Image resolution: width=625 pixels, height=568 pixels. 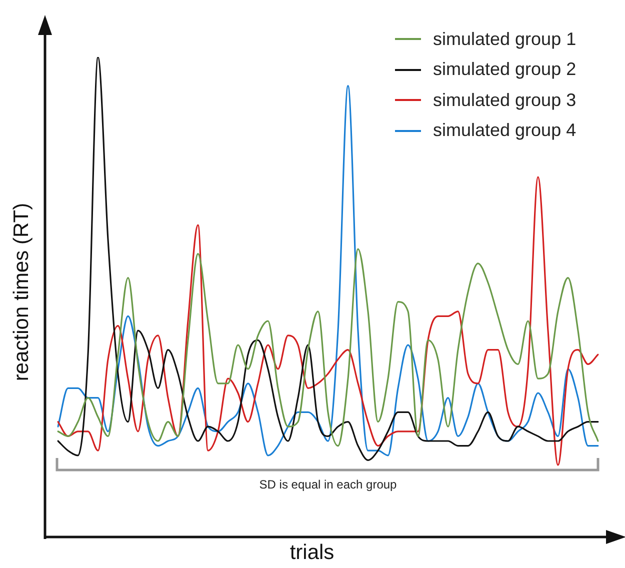 What do you see at coordinates (328, 484) in the screenshot?
I see `annotation: SD is equal in each group` at bounding box center [328, 484].